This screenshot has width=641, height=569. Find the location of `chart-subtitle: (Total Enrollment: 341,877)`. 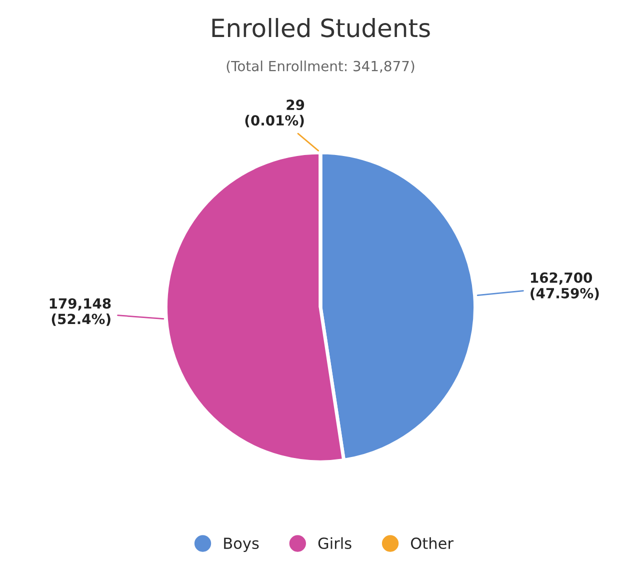

chart-subtitle: (Total Enrollment: 341,877) is located at coordinates (320, 66).